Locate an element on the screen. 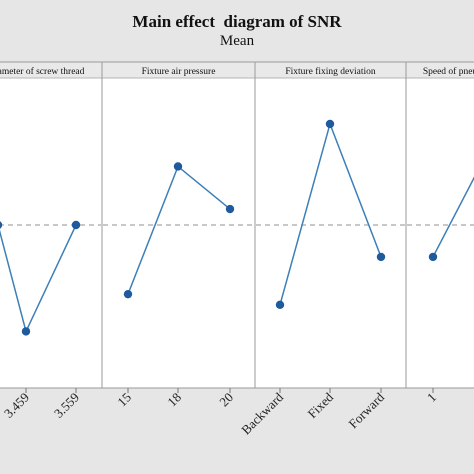 The height and width of the screenshot is (474, 474). x-tick-label: Backward is located at coordinates (262, 413).